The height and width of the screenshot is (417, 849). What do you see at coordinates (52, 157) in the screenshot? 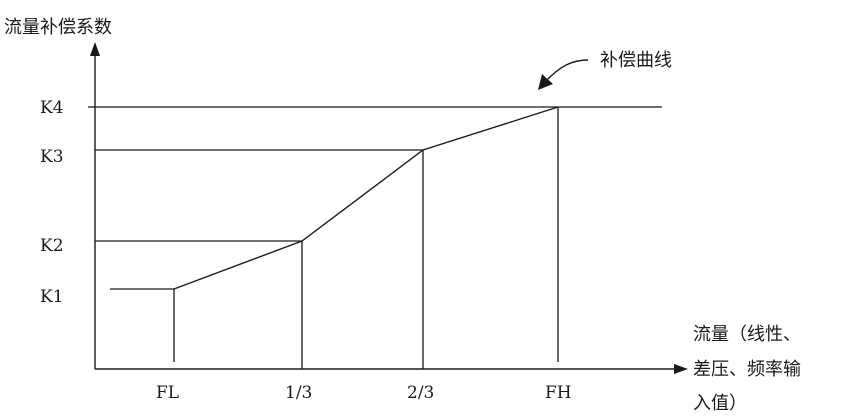
I see `y-label-k3: K3` at bounding box center [52, 157].